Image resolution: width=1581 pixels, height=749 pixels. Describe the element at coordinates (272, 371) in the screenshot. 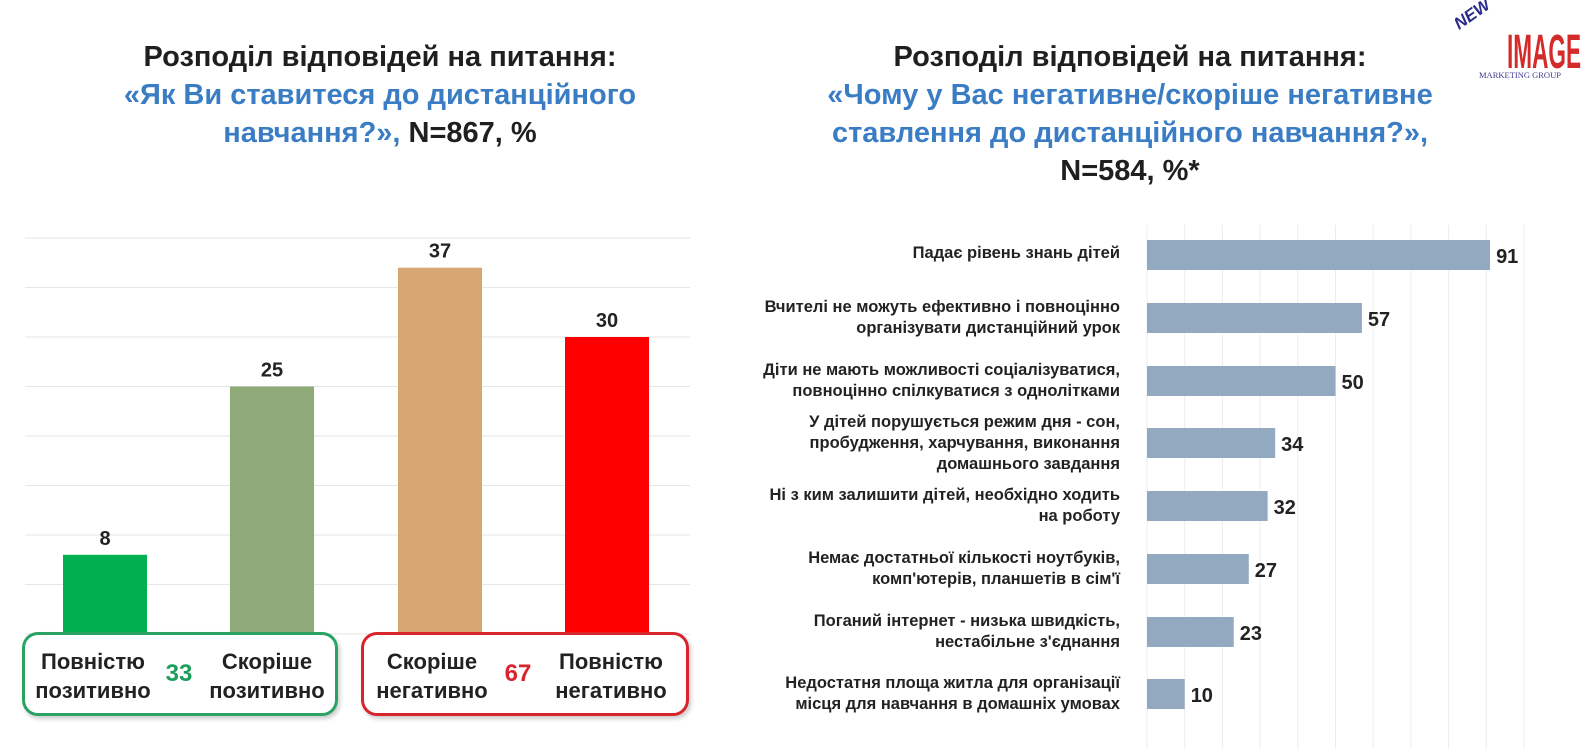

I see `left-bar-value-label: 25` at that location.